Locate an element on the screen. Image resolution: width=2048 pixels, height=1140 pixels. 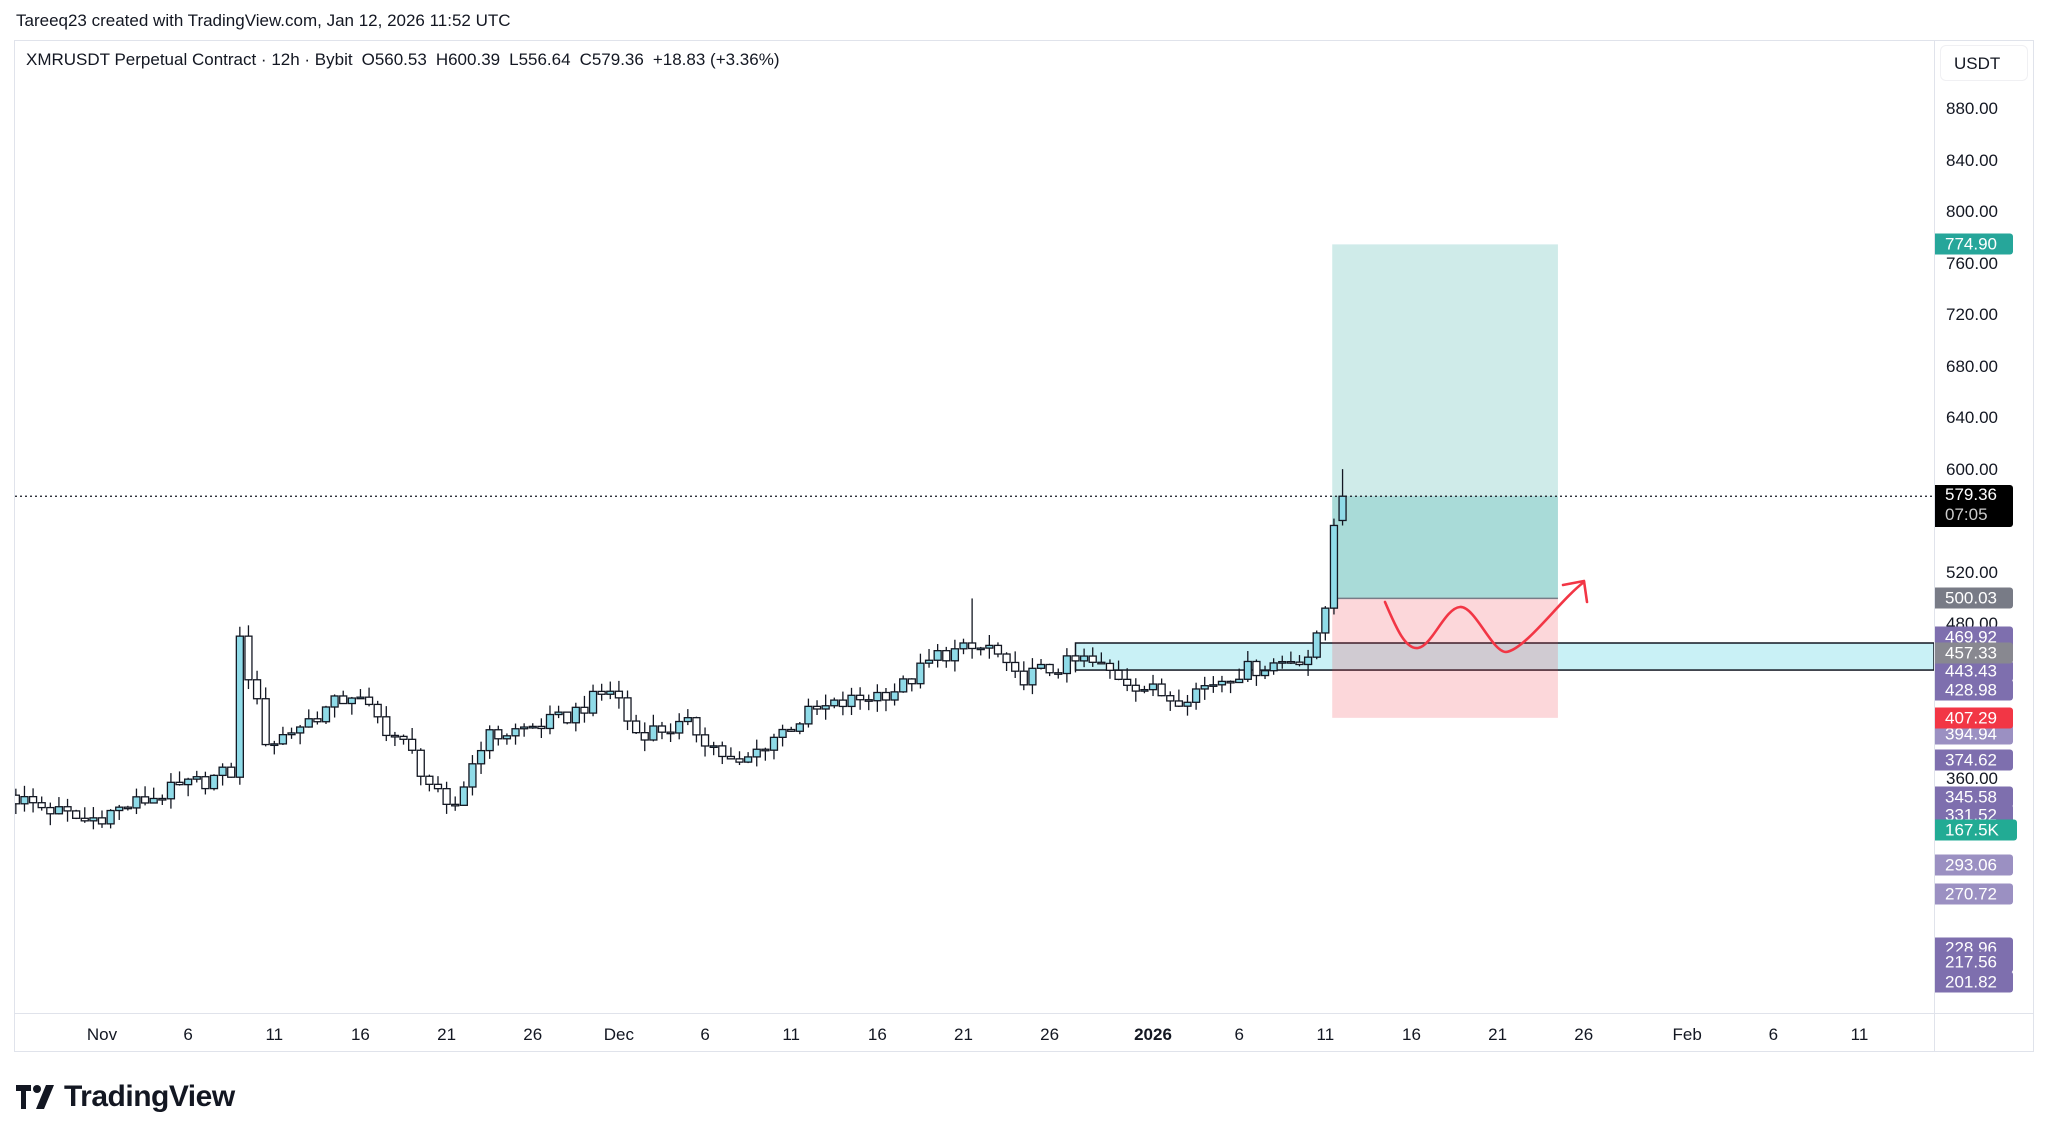
tradingview-logo: TradingView is located at coordinates (125, 1097).